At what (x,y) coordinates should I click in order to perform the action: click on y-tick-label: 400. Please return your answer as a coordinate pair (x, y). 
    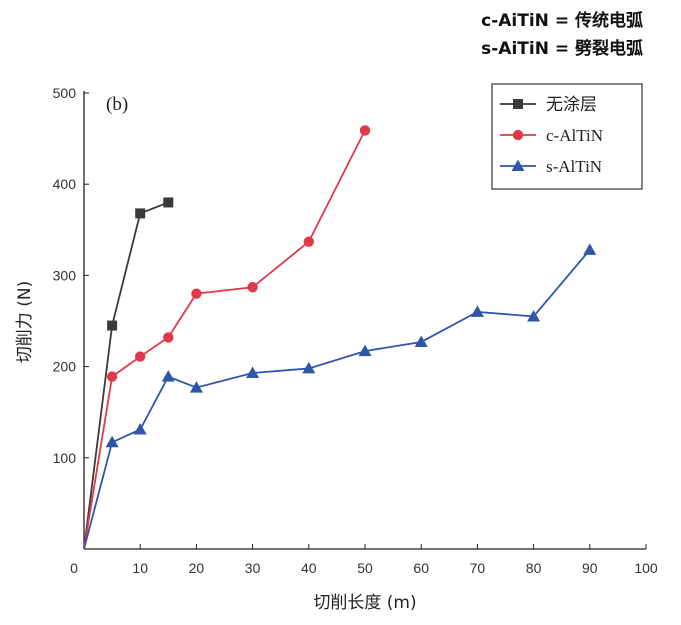
    Looking at the image, I should click on (65, 184).